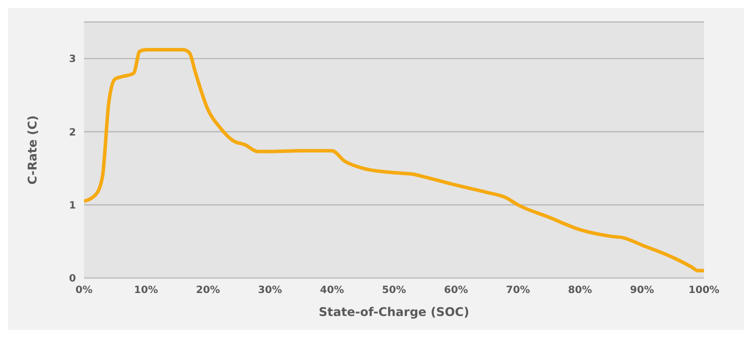 This screenshot has width=752, height=338. What do you see at coordinates (32, 150) in the screenshot?
I see `y-axis-title: C-Rate (C)` at bounding box center [32, 150].